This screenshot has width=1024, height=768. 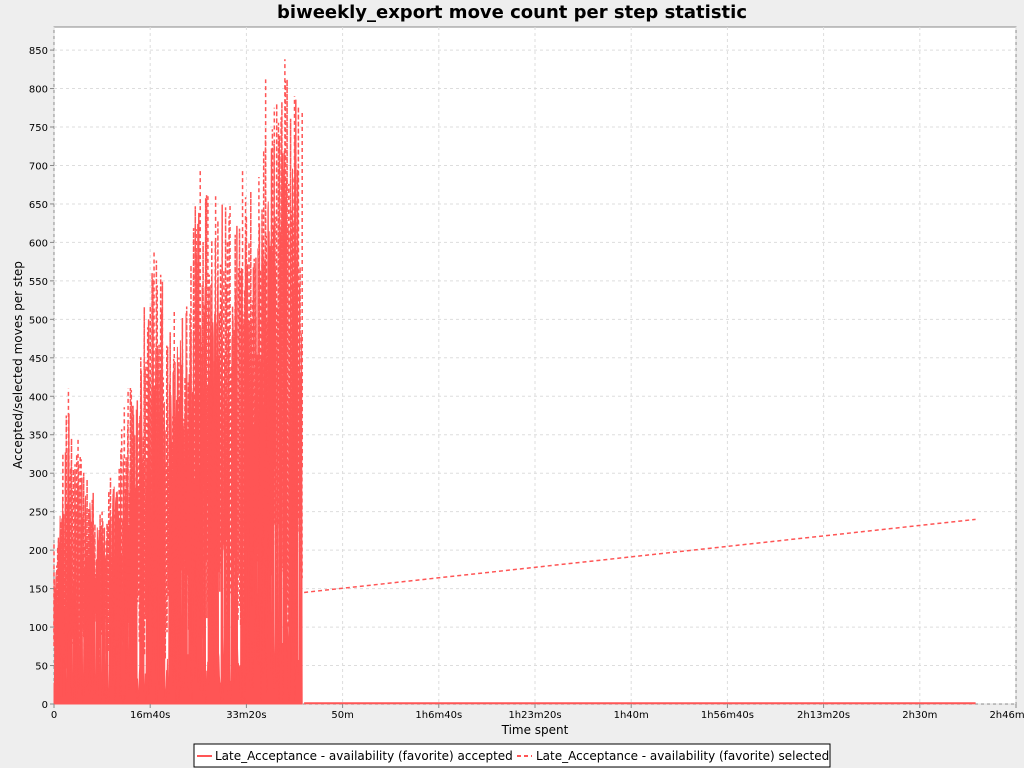 What do you see at coordinates (38, 205) in the screenshot?
I see `y-tick-label: 650` at bounding box center [38, 205].